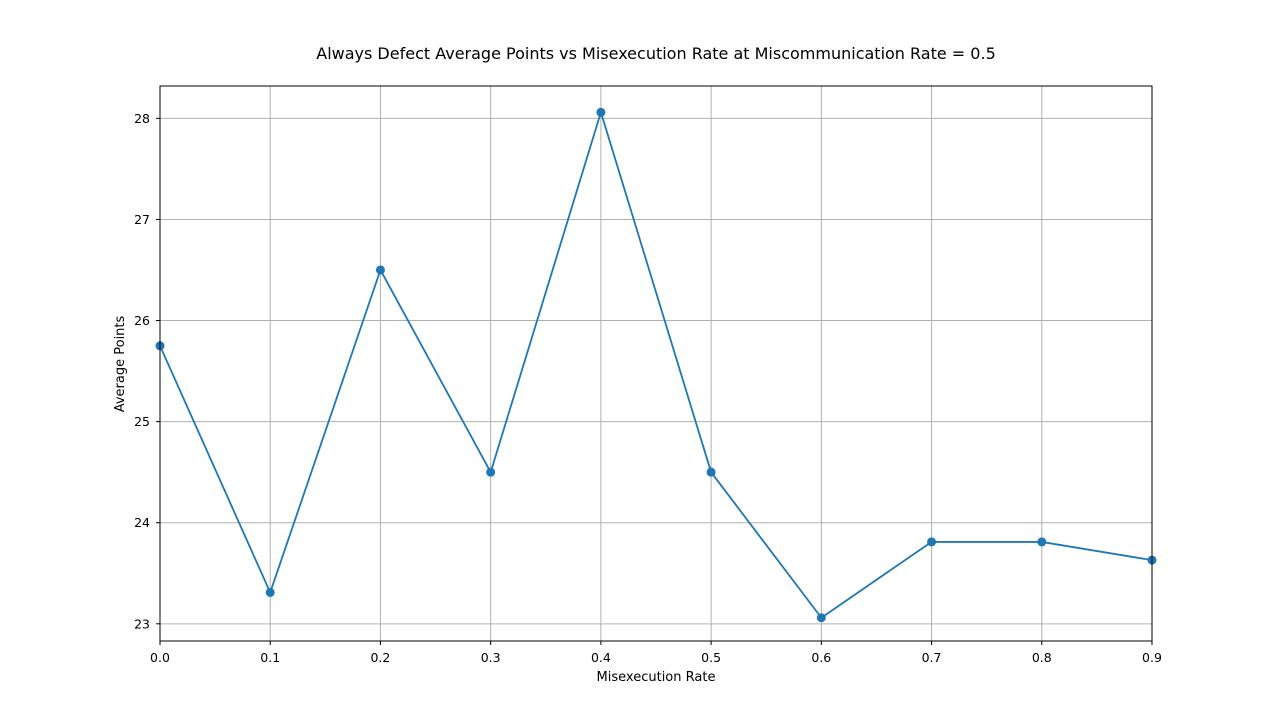 This screenshot has width=1280, height=723. Describe the element at coordinates (142, 118) in the screenshot. I see `y-tick-label: 28` at that location.